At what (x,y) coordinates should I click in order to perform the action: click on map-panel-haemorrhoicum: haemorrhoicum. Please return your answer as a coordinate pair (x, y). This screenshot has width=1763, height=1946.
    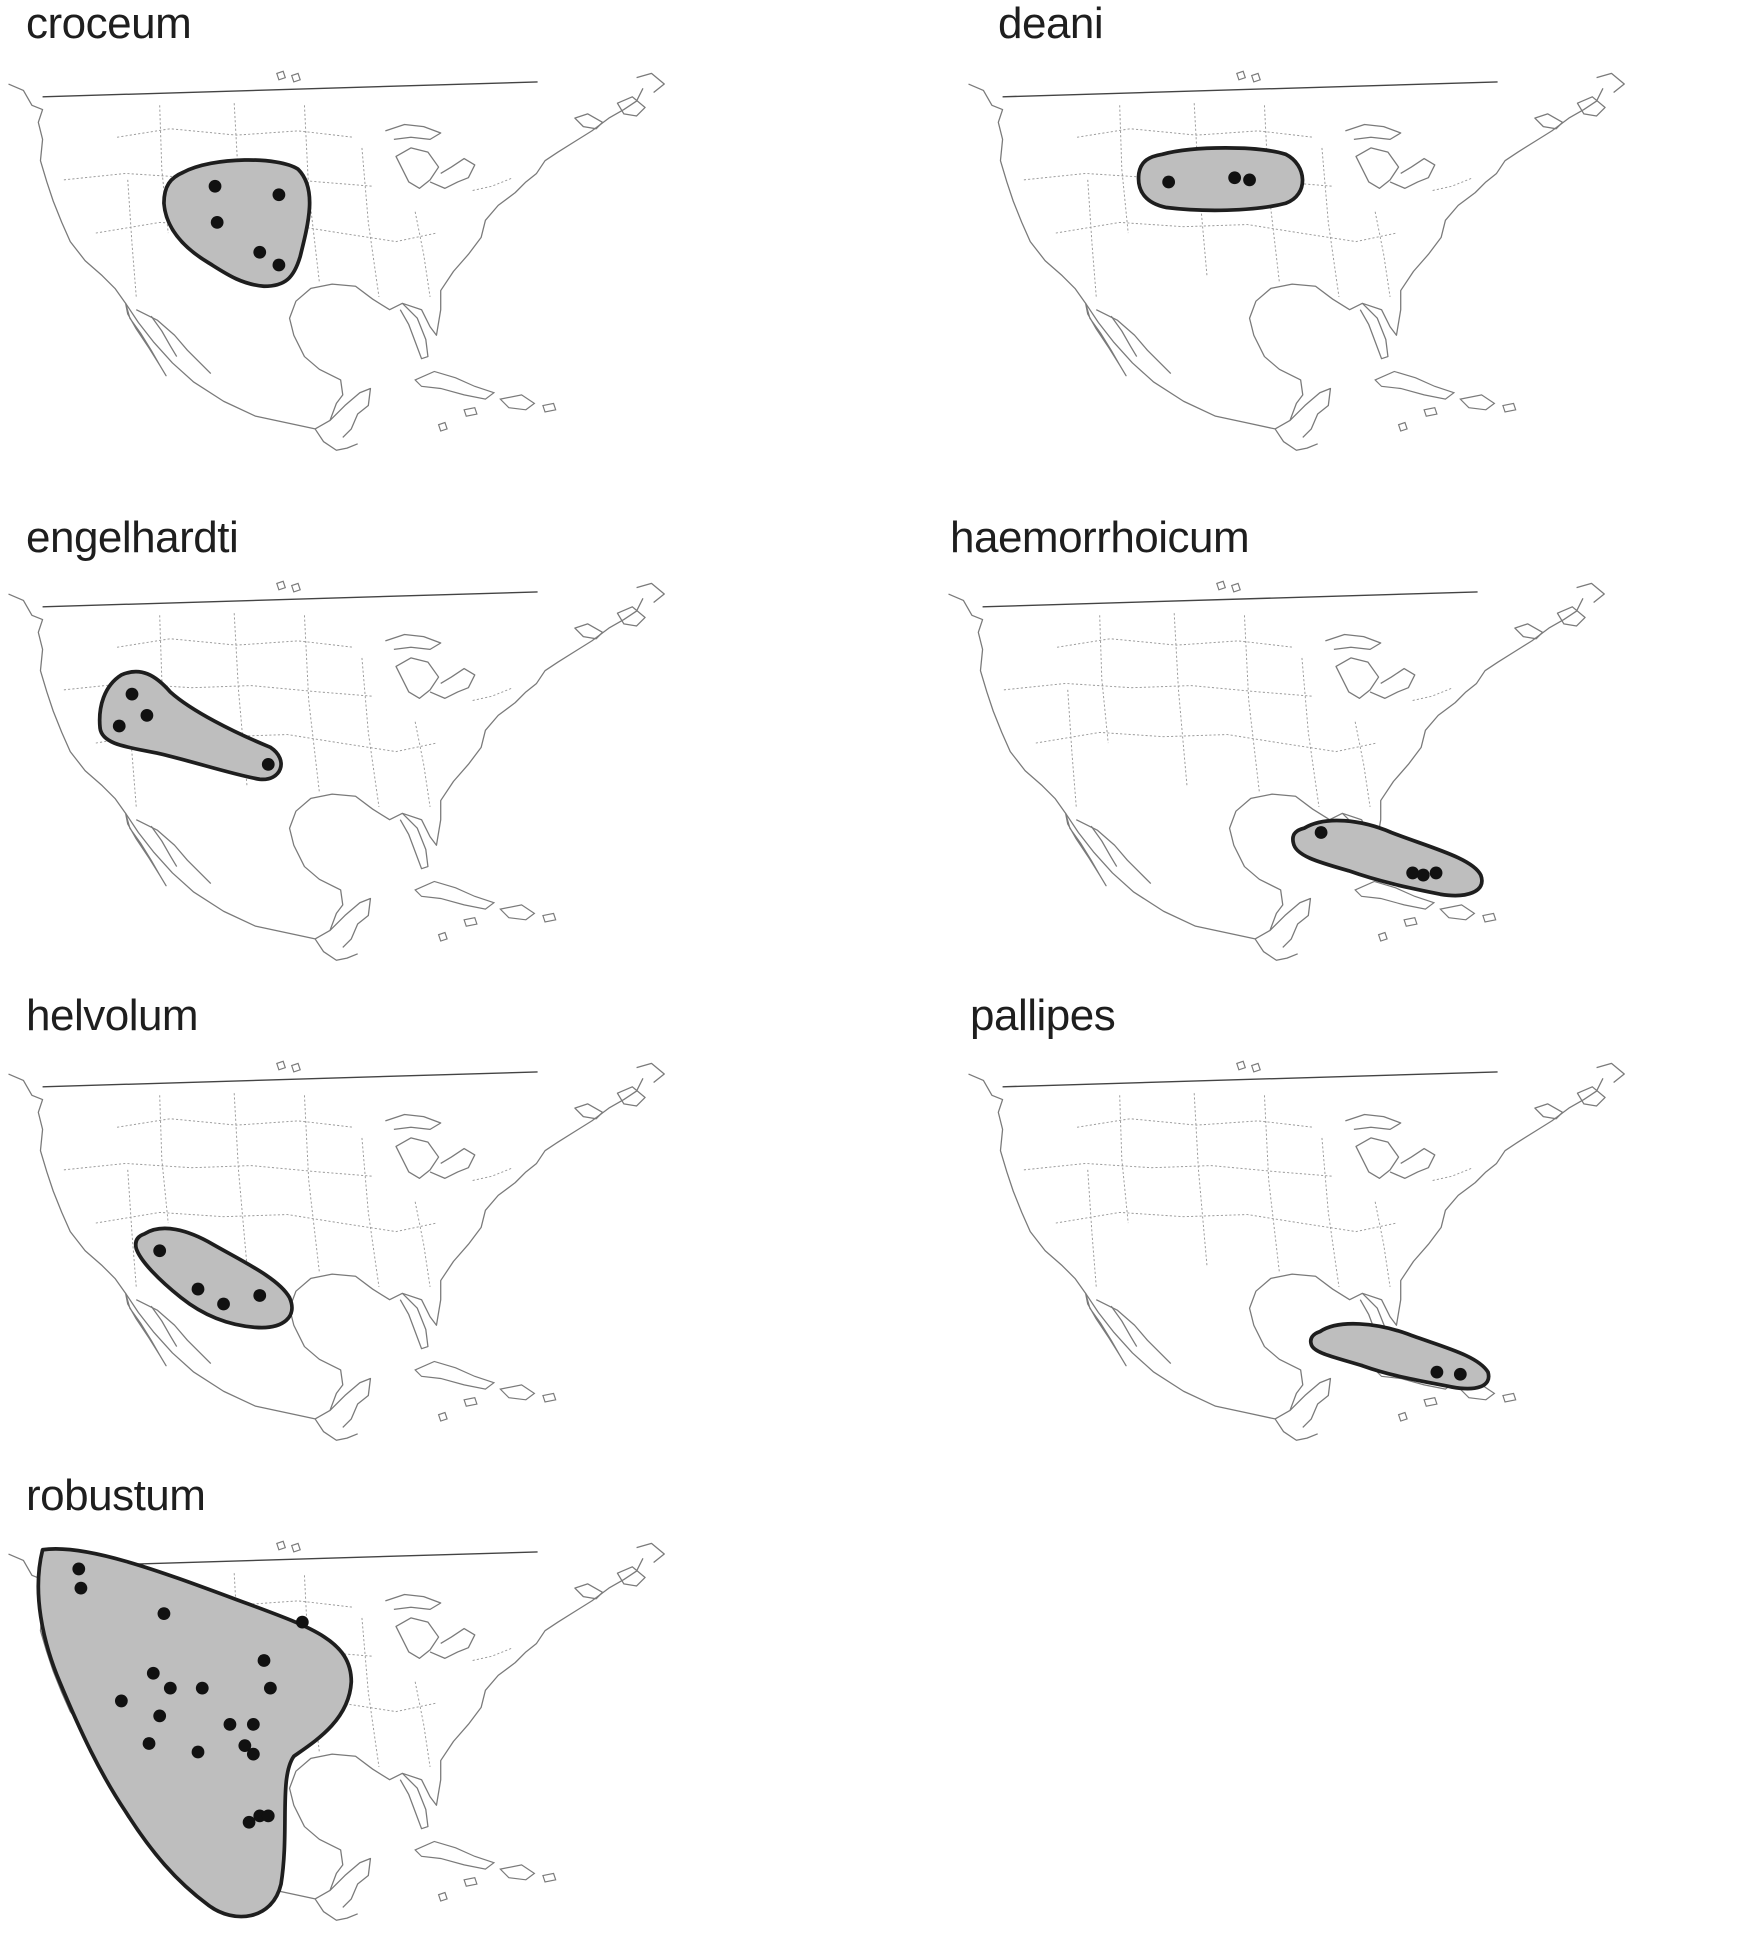
    Looking at the image, I should click on (1320, 750).